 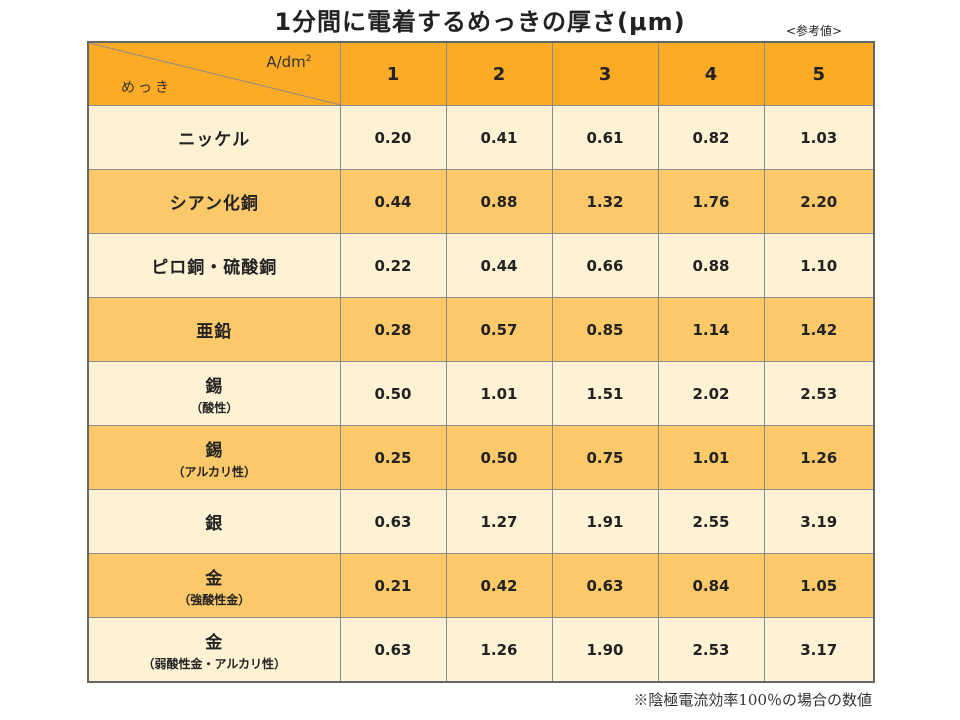 I want to click on value-cell: 0.25, so click(x=393, y=457).